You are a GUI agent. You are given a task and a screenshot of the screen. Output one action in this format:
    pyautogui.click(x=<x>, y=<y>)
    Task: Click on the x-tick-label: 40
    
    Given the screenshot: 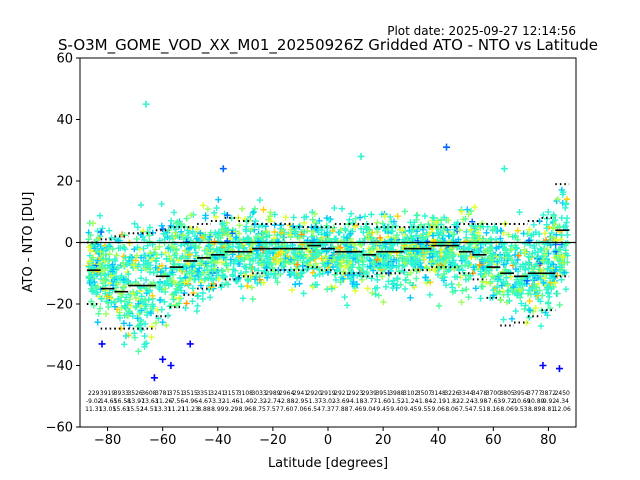 What is the action you would take?
    pyautogui.click(x=438, y=440)
    